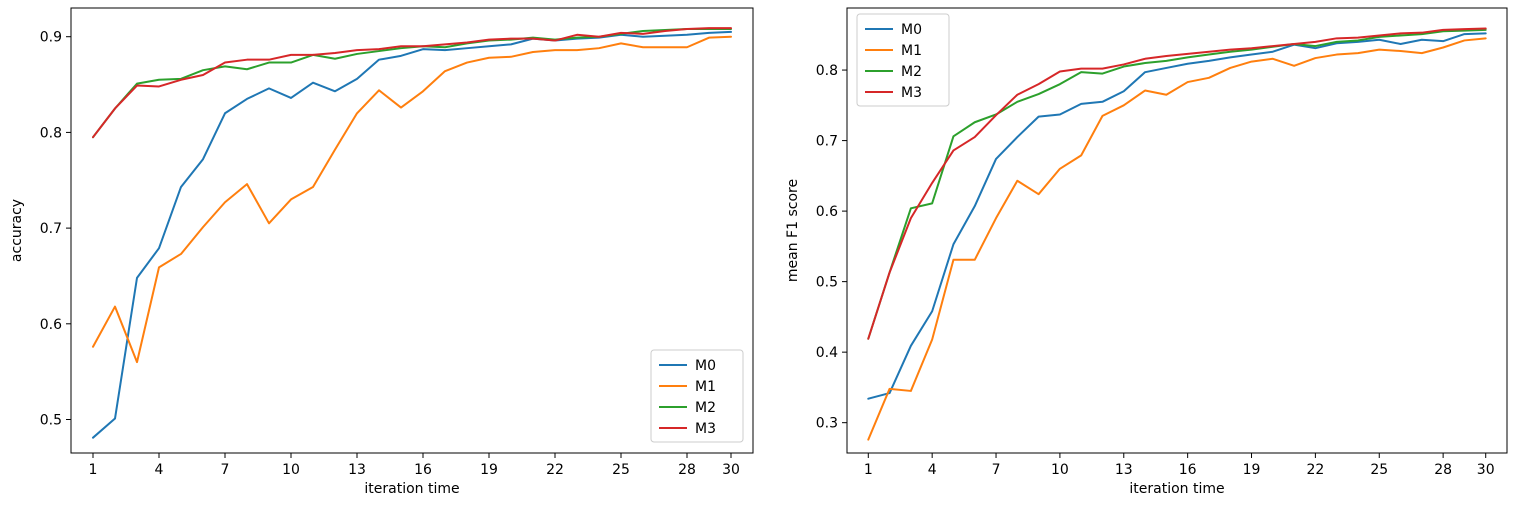 Image resolution: width=1531 pixels, height=520 pixels. I want to click on y-axis-label: mean F1 score, so click(793, 230).